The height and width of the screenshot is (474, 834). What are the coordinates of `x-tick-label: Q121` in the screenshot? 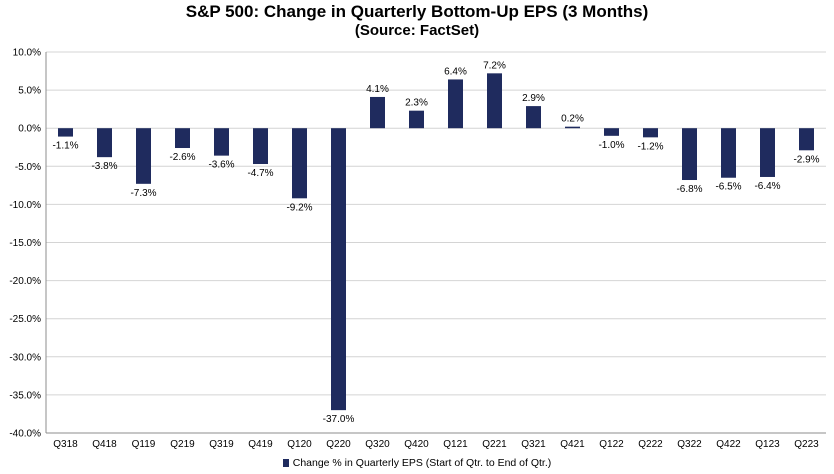 It's located at (455, 444).